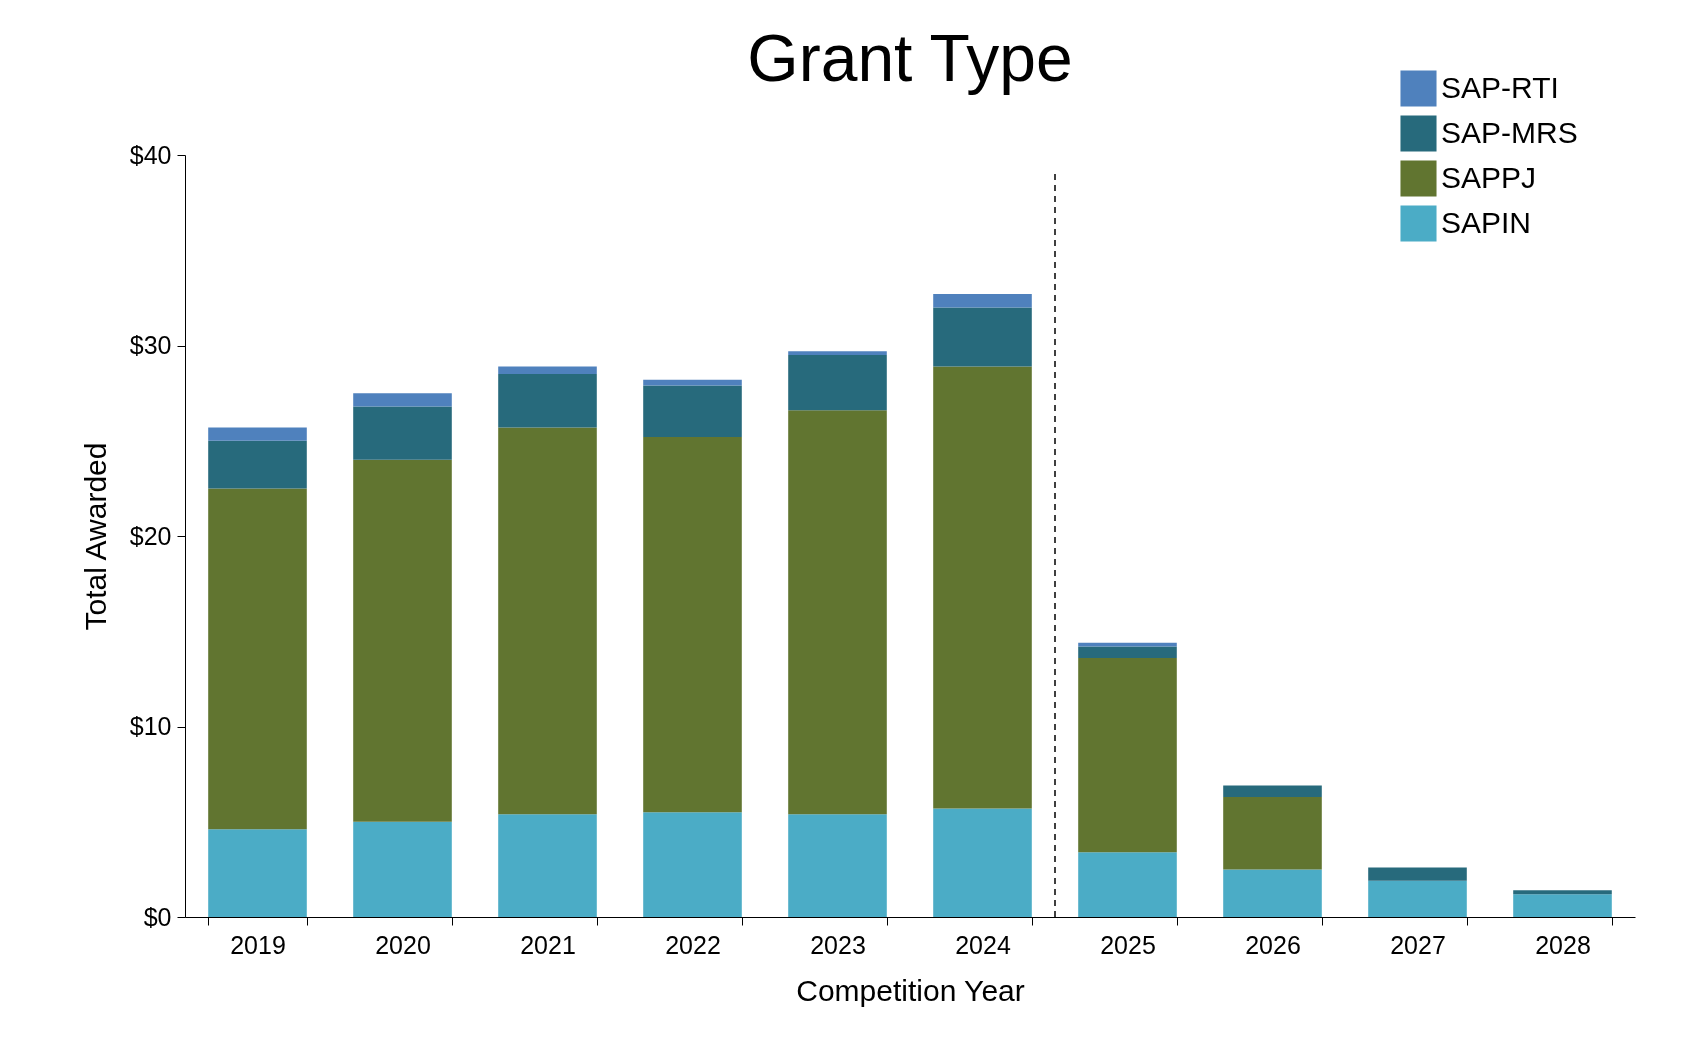 Image resolution: width=1691 pixels, height=1046 pixels. What do you see at coordinates (1489, 177) in the screenshot?
I see `legend-label: SAPPJ` at bounding box center [1489, 177].